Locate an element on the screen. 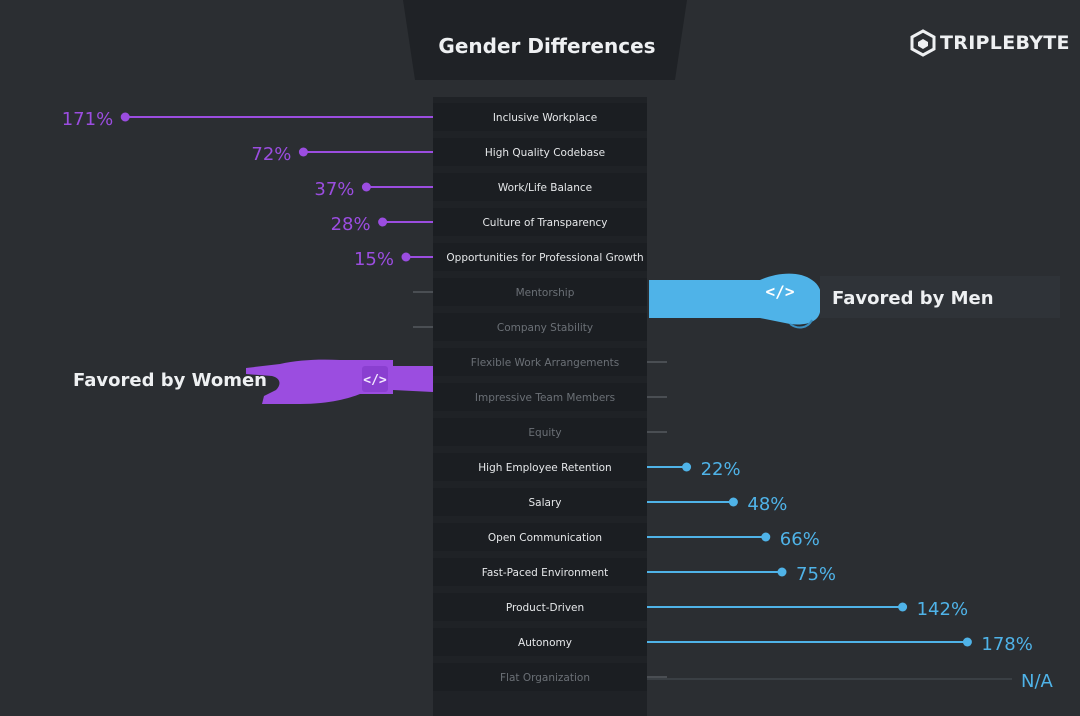 Image resolution: width=1080 pixels, height=716 pixels. women-value-label: 171% is located at coordinates (87, 119).